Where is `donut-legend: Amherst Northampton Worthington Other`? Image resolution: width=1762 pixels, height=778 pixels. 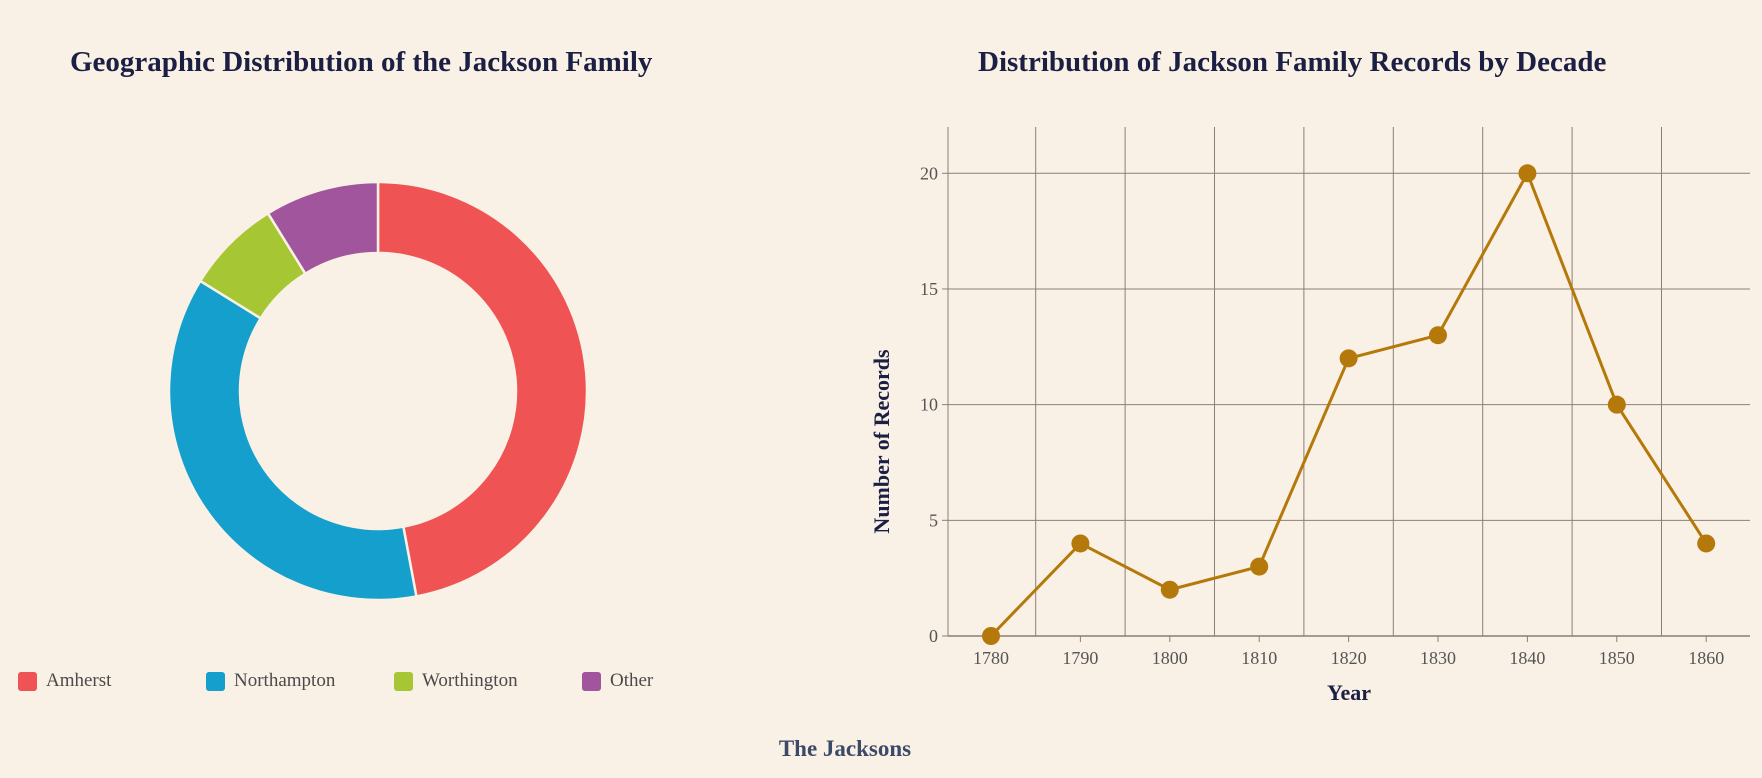
donut-legend: Amherst Northampton Worthington Other is located at coordinates (394, 681).